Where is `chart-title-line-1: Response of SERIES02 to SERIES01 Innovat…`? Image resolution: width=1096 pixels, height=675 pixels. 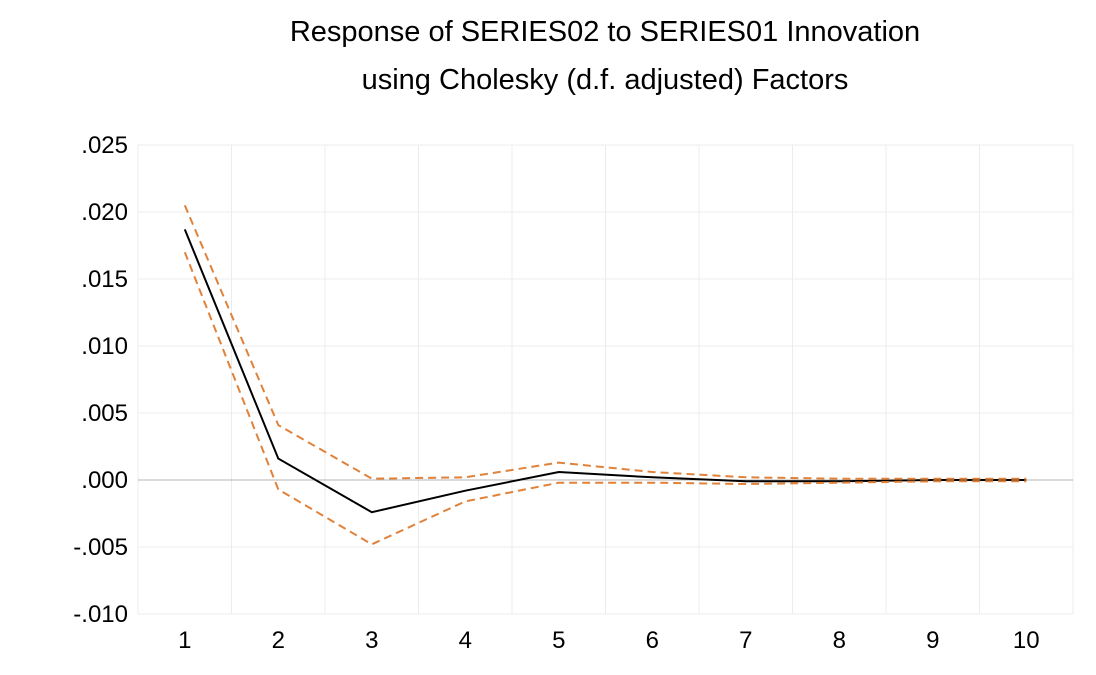
chart-title-line-1: Response of SERIES02 to SERIES01 Innovat… is located at coordinates (605, 32).